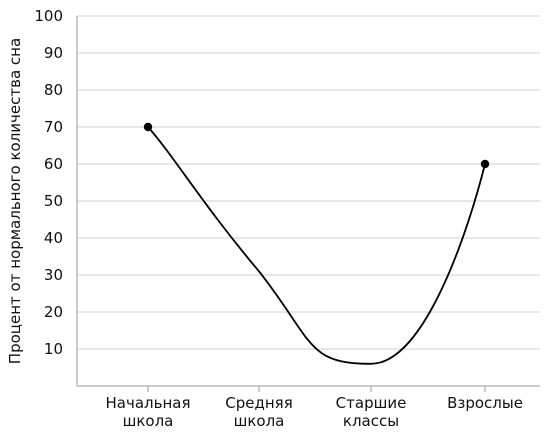 This screenshot has width=559, height=439. I want to click on x-tick-label: Начальная, so click(148, 403).